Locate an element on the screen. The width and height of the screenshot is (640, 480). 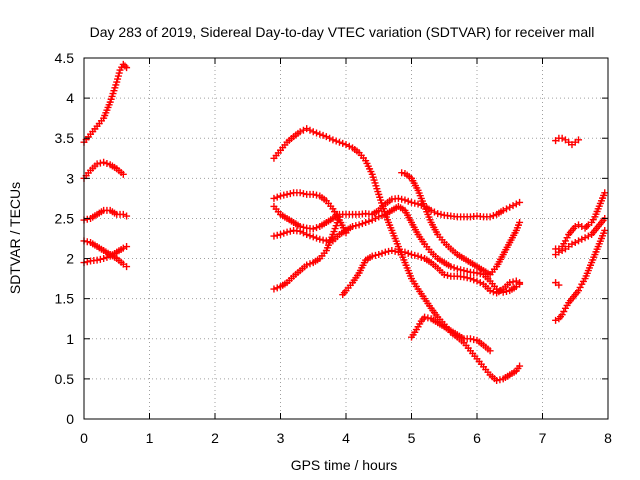
series-track-d is located at coordinates (105, 254).